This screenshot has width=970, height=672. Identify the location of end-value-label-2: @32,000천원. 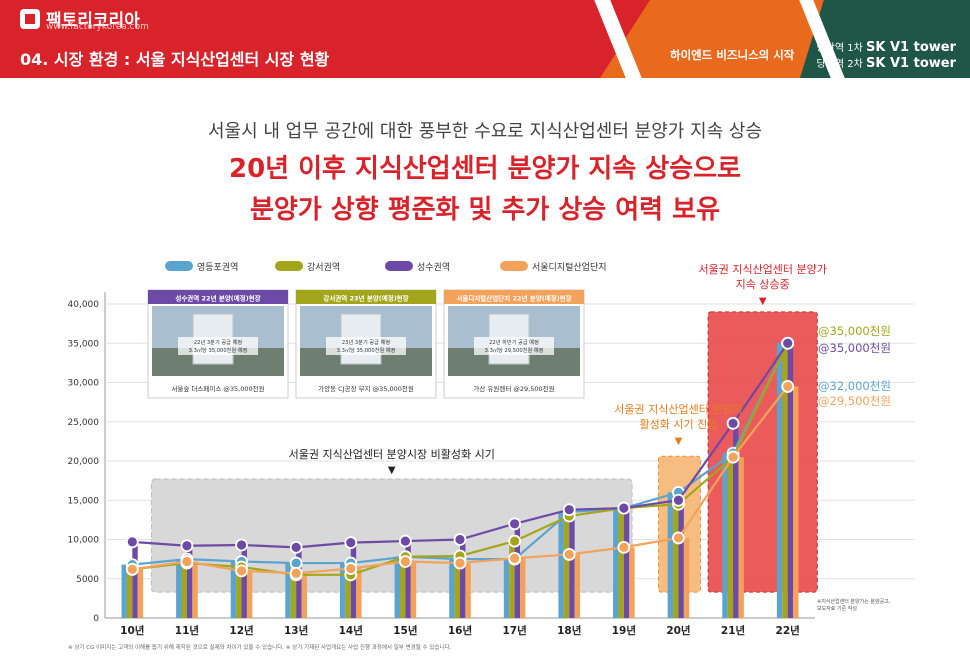
(854, 386).